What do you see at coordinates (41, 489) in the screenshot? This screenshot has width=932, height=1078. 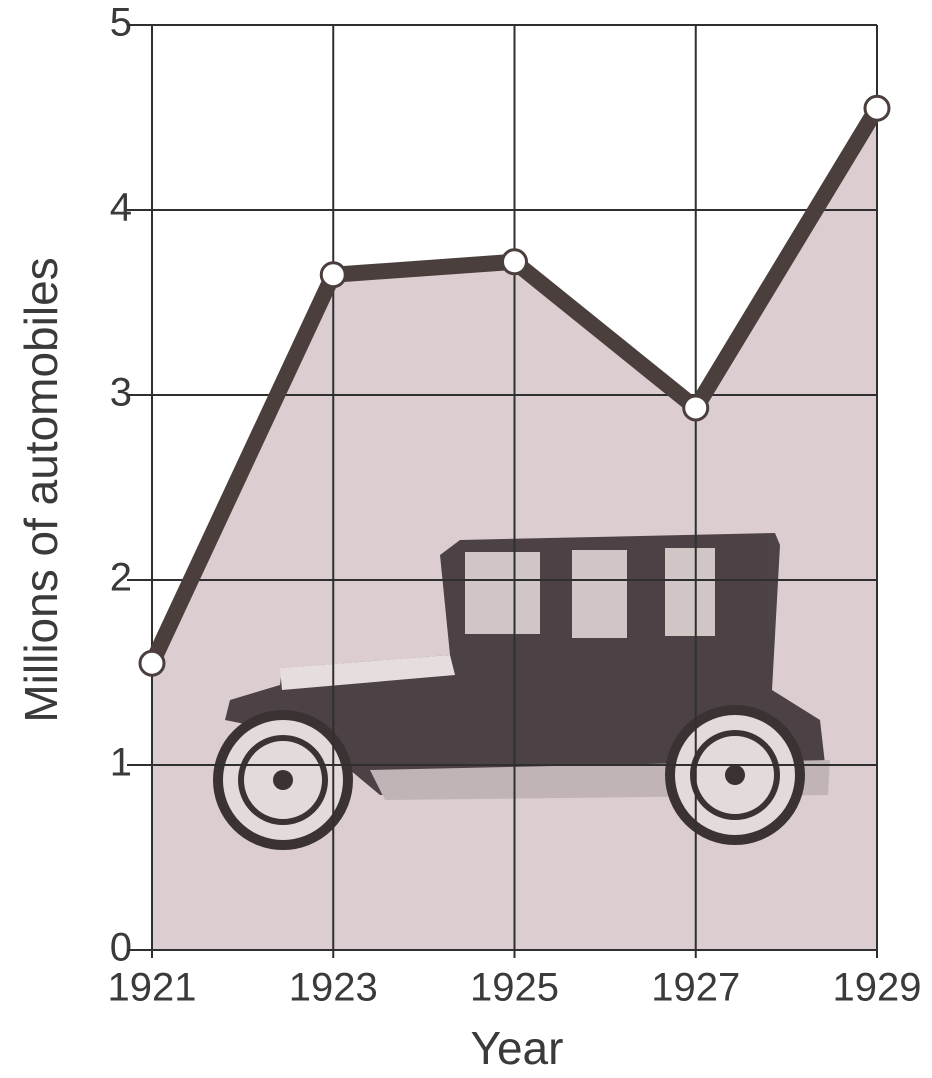 I see `y-axis-label: Millions of automobiles` at bounding box center [41, 489].